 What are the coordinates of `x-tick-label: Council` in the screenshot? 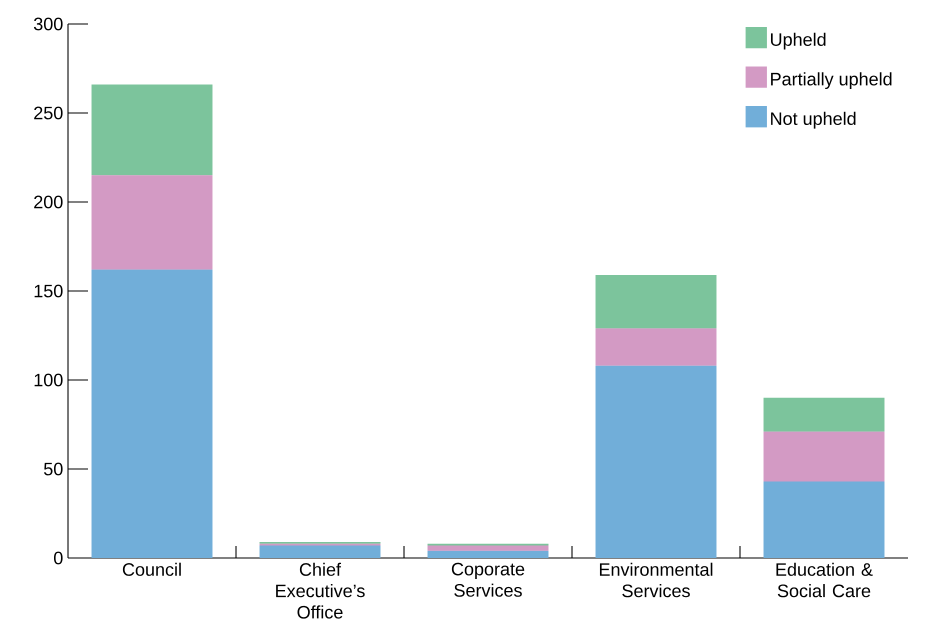 It's located at (151, 569).